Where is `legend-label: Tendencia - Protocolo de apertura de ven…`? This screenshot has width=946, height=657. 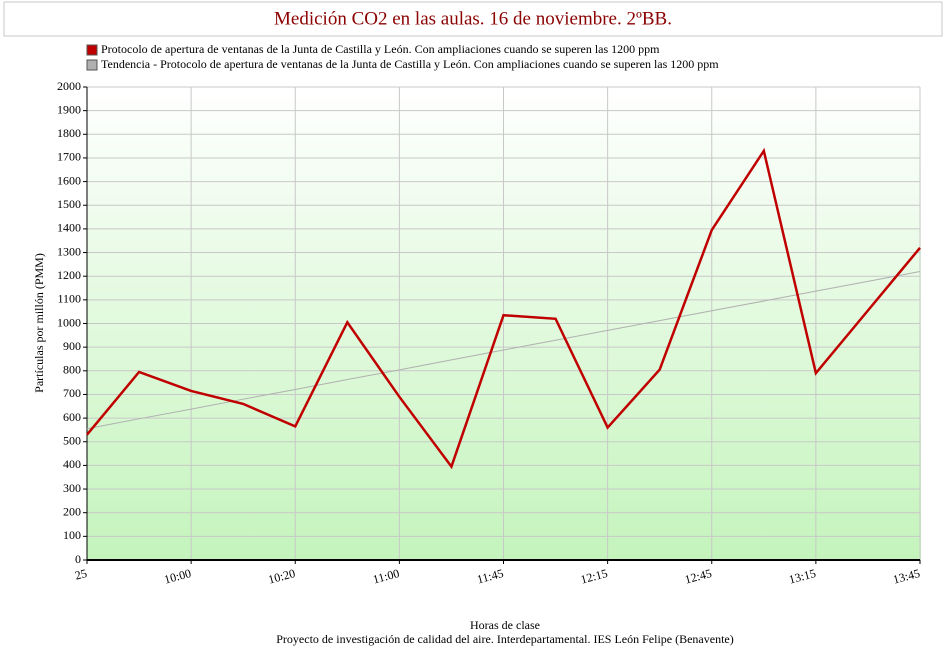 legend-label: Tendencia - Protocolo de apertura de ven… is located at coordinates (410, 64).